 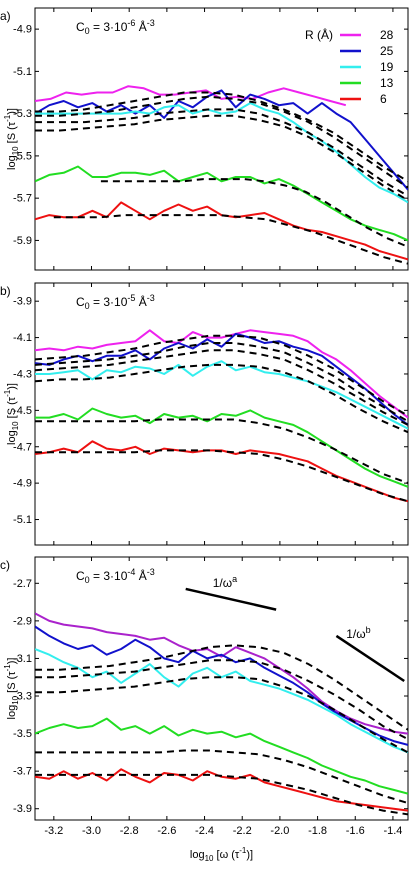 I want to click on slope-label-a: 1/ωa, so click(x=225, y=582).